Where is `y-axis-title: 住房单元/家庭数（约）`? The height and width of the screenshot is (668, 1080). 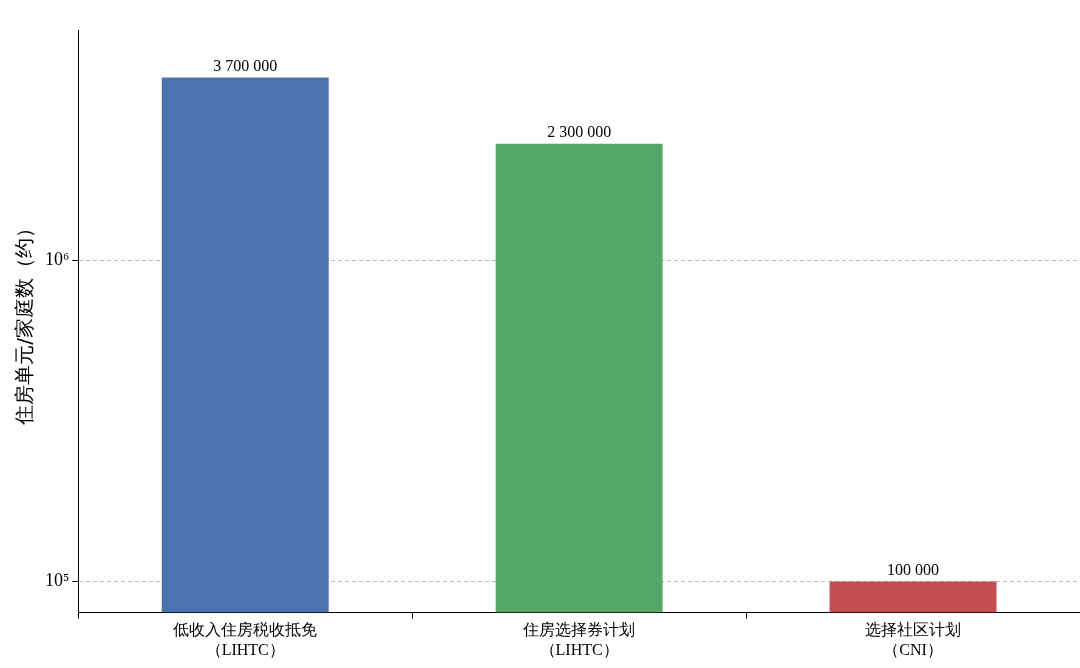
y-axis-title: 住房单元/家庭数（约） is located at coordinates (24, 321).